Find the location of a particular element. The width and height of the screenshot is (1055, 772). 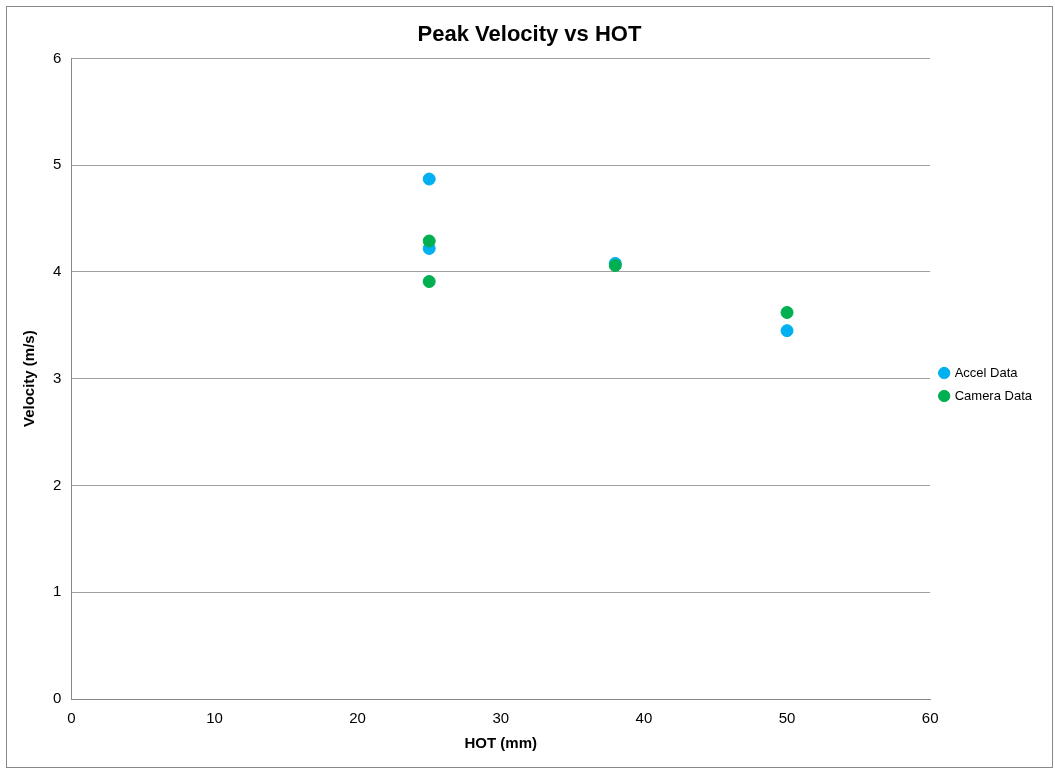

y-tick-label: 6 is located at coordinates (57, 57).